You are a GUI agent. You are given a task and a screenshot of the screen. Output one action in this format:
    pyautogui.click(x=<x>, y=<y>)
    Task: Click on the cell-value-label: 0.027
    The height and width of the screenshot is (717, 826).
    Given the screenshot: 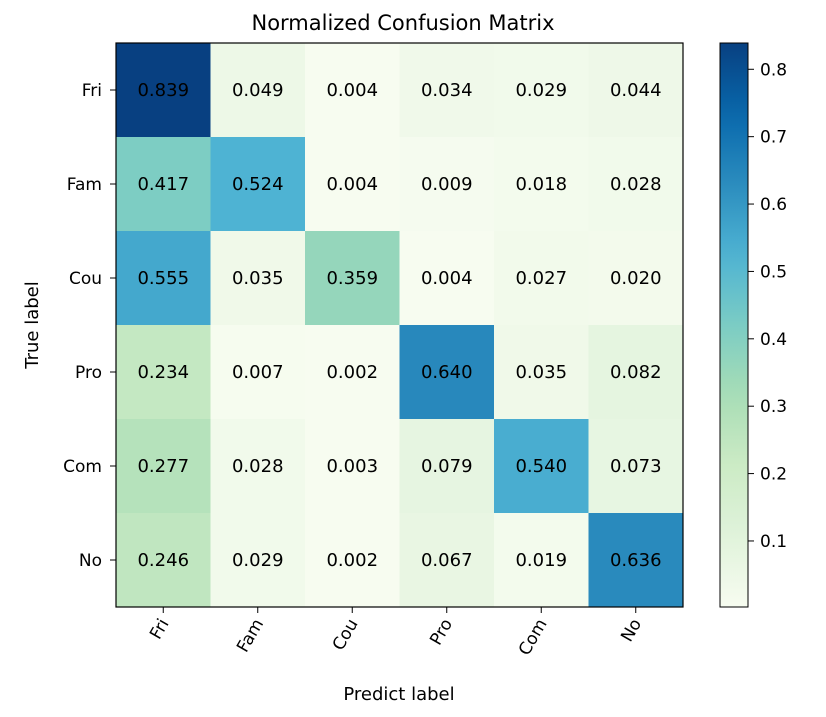 What is the action you would take?
    pyautogui.click(x=541, y=278)
    